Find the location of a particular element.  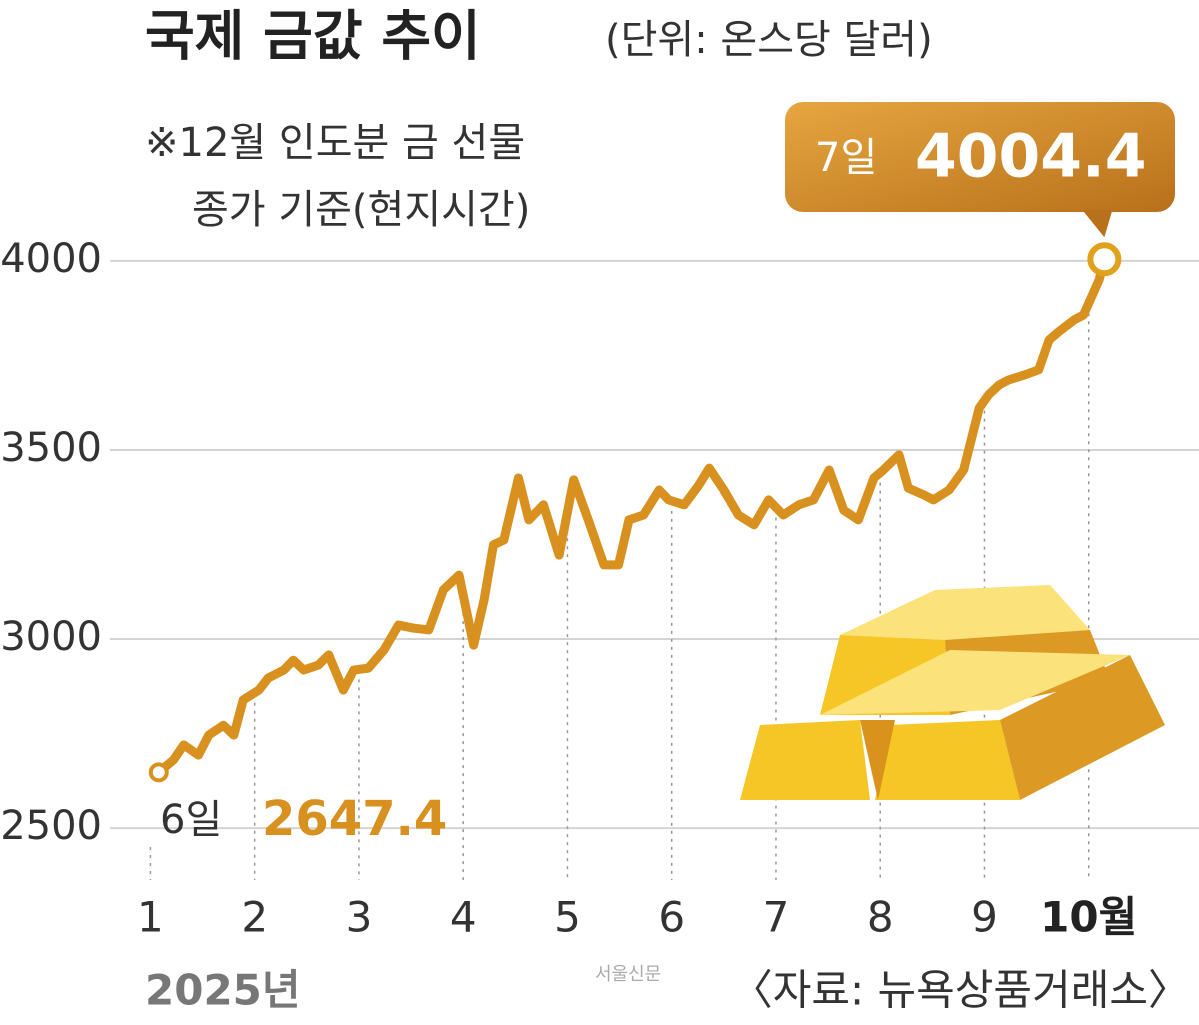

y-tick-label: 3500 is located at coordinates (51, 448).